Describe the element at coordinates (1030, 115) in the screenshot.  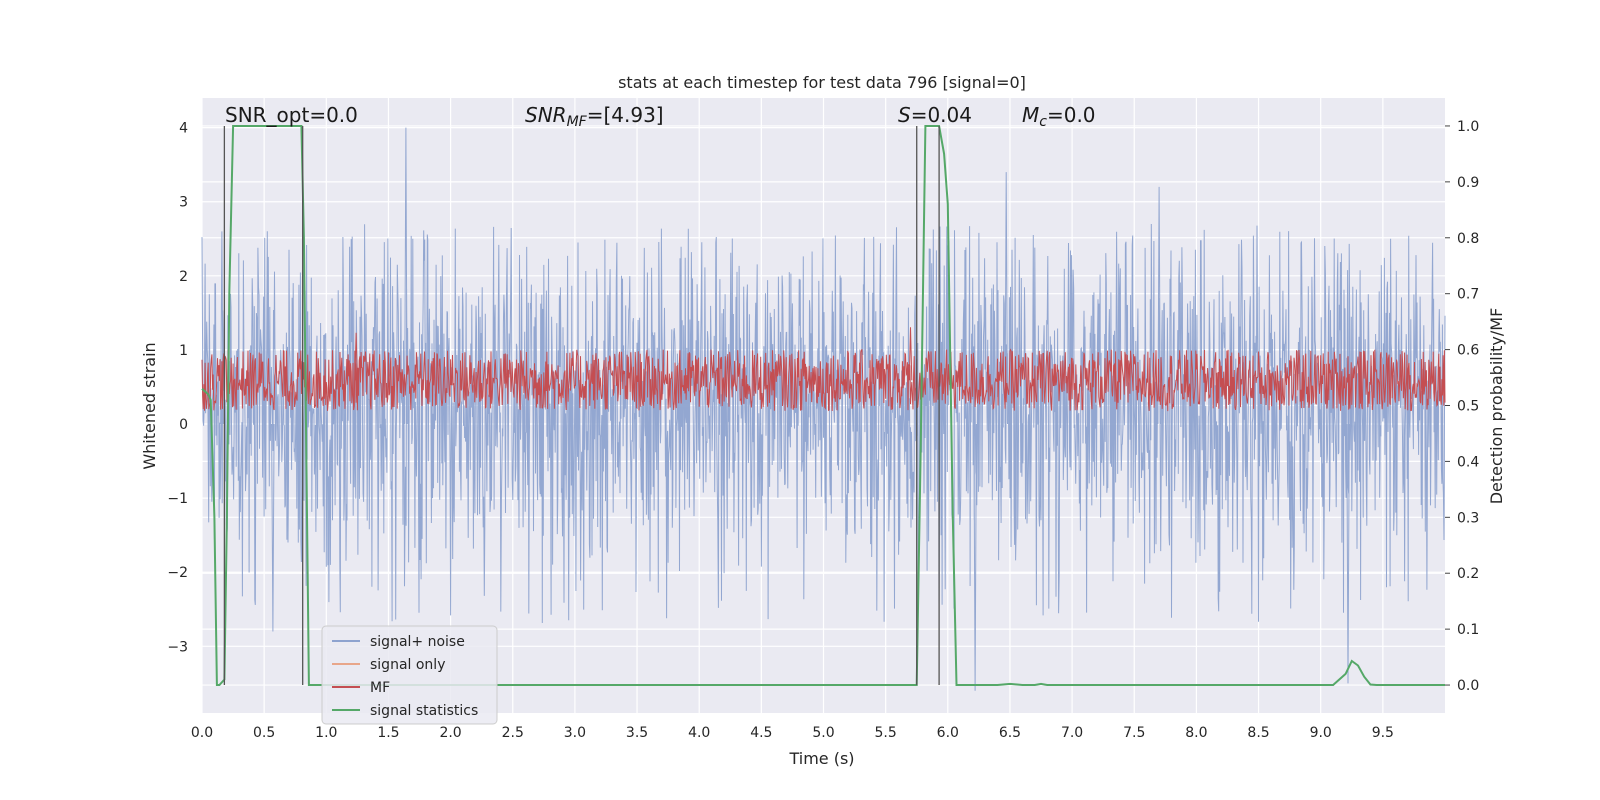
I see `mc-symbol: M` at that location.